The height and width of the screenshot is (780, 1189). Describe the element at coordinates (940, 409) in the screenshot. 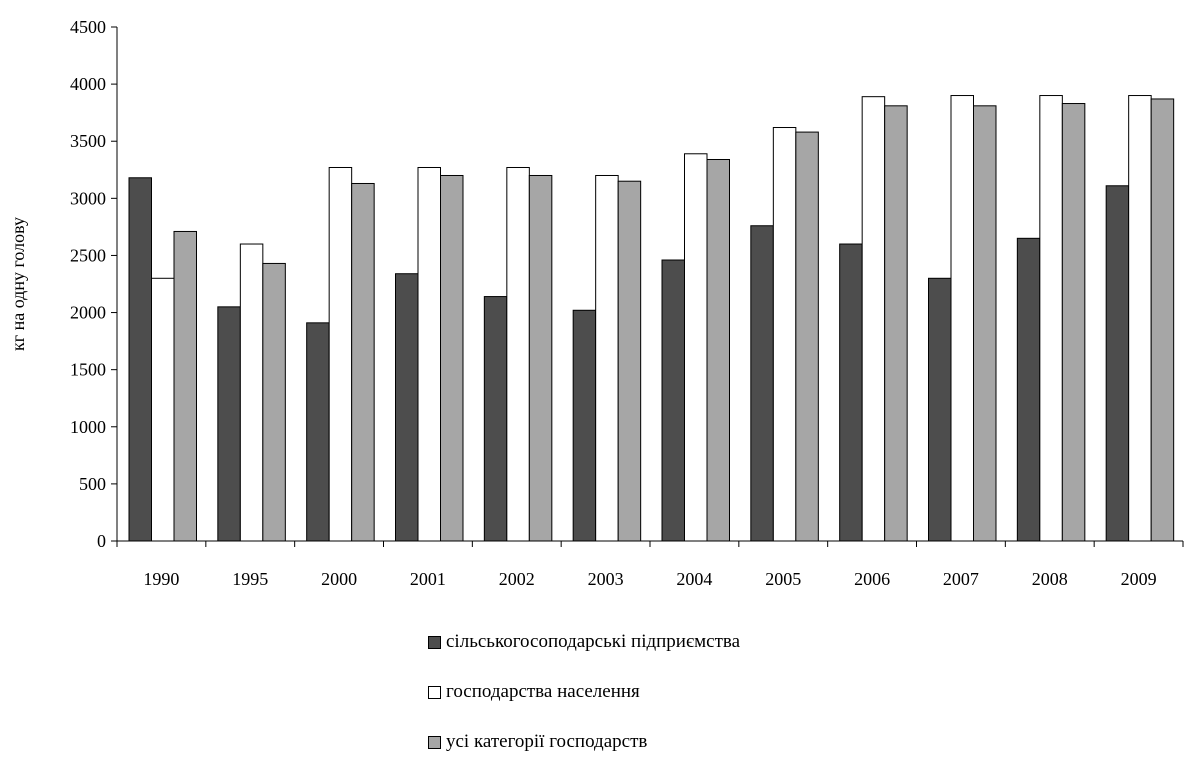

I see `bar-enterprises-2007` at that location.